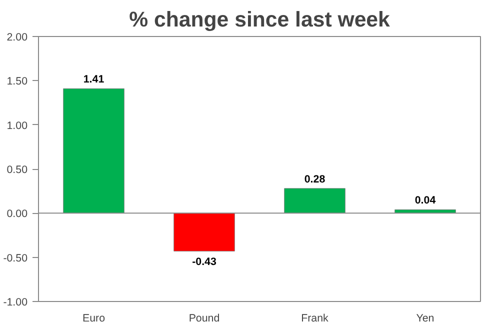  I want to click on data-label: 0.28, so click(315, 179).